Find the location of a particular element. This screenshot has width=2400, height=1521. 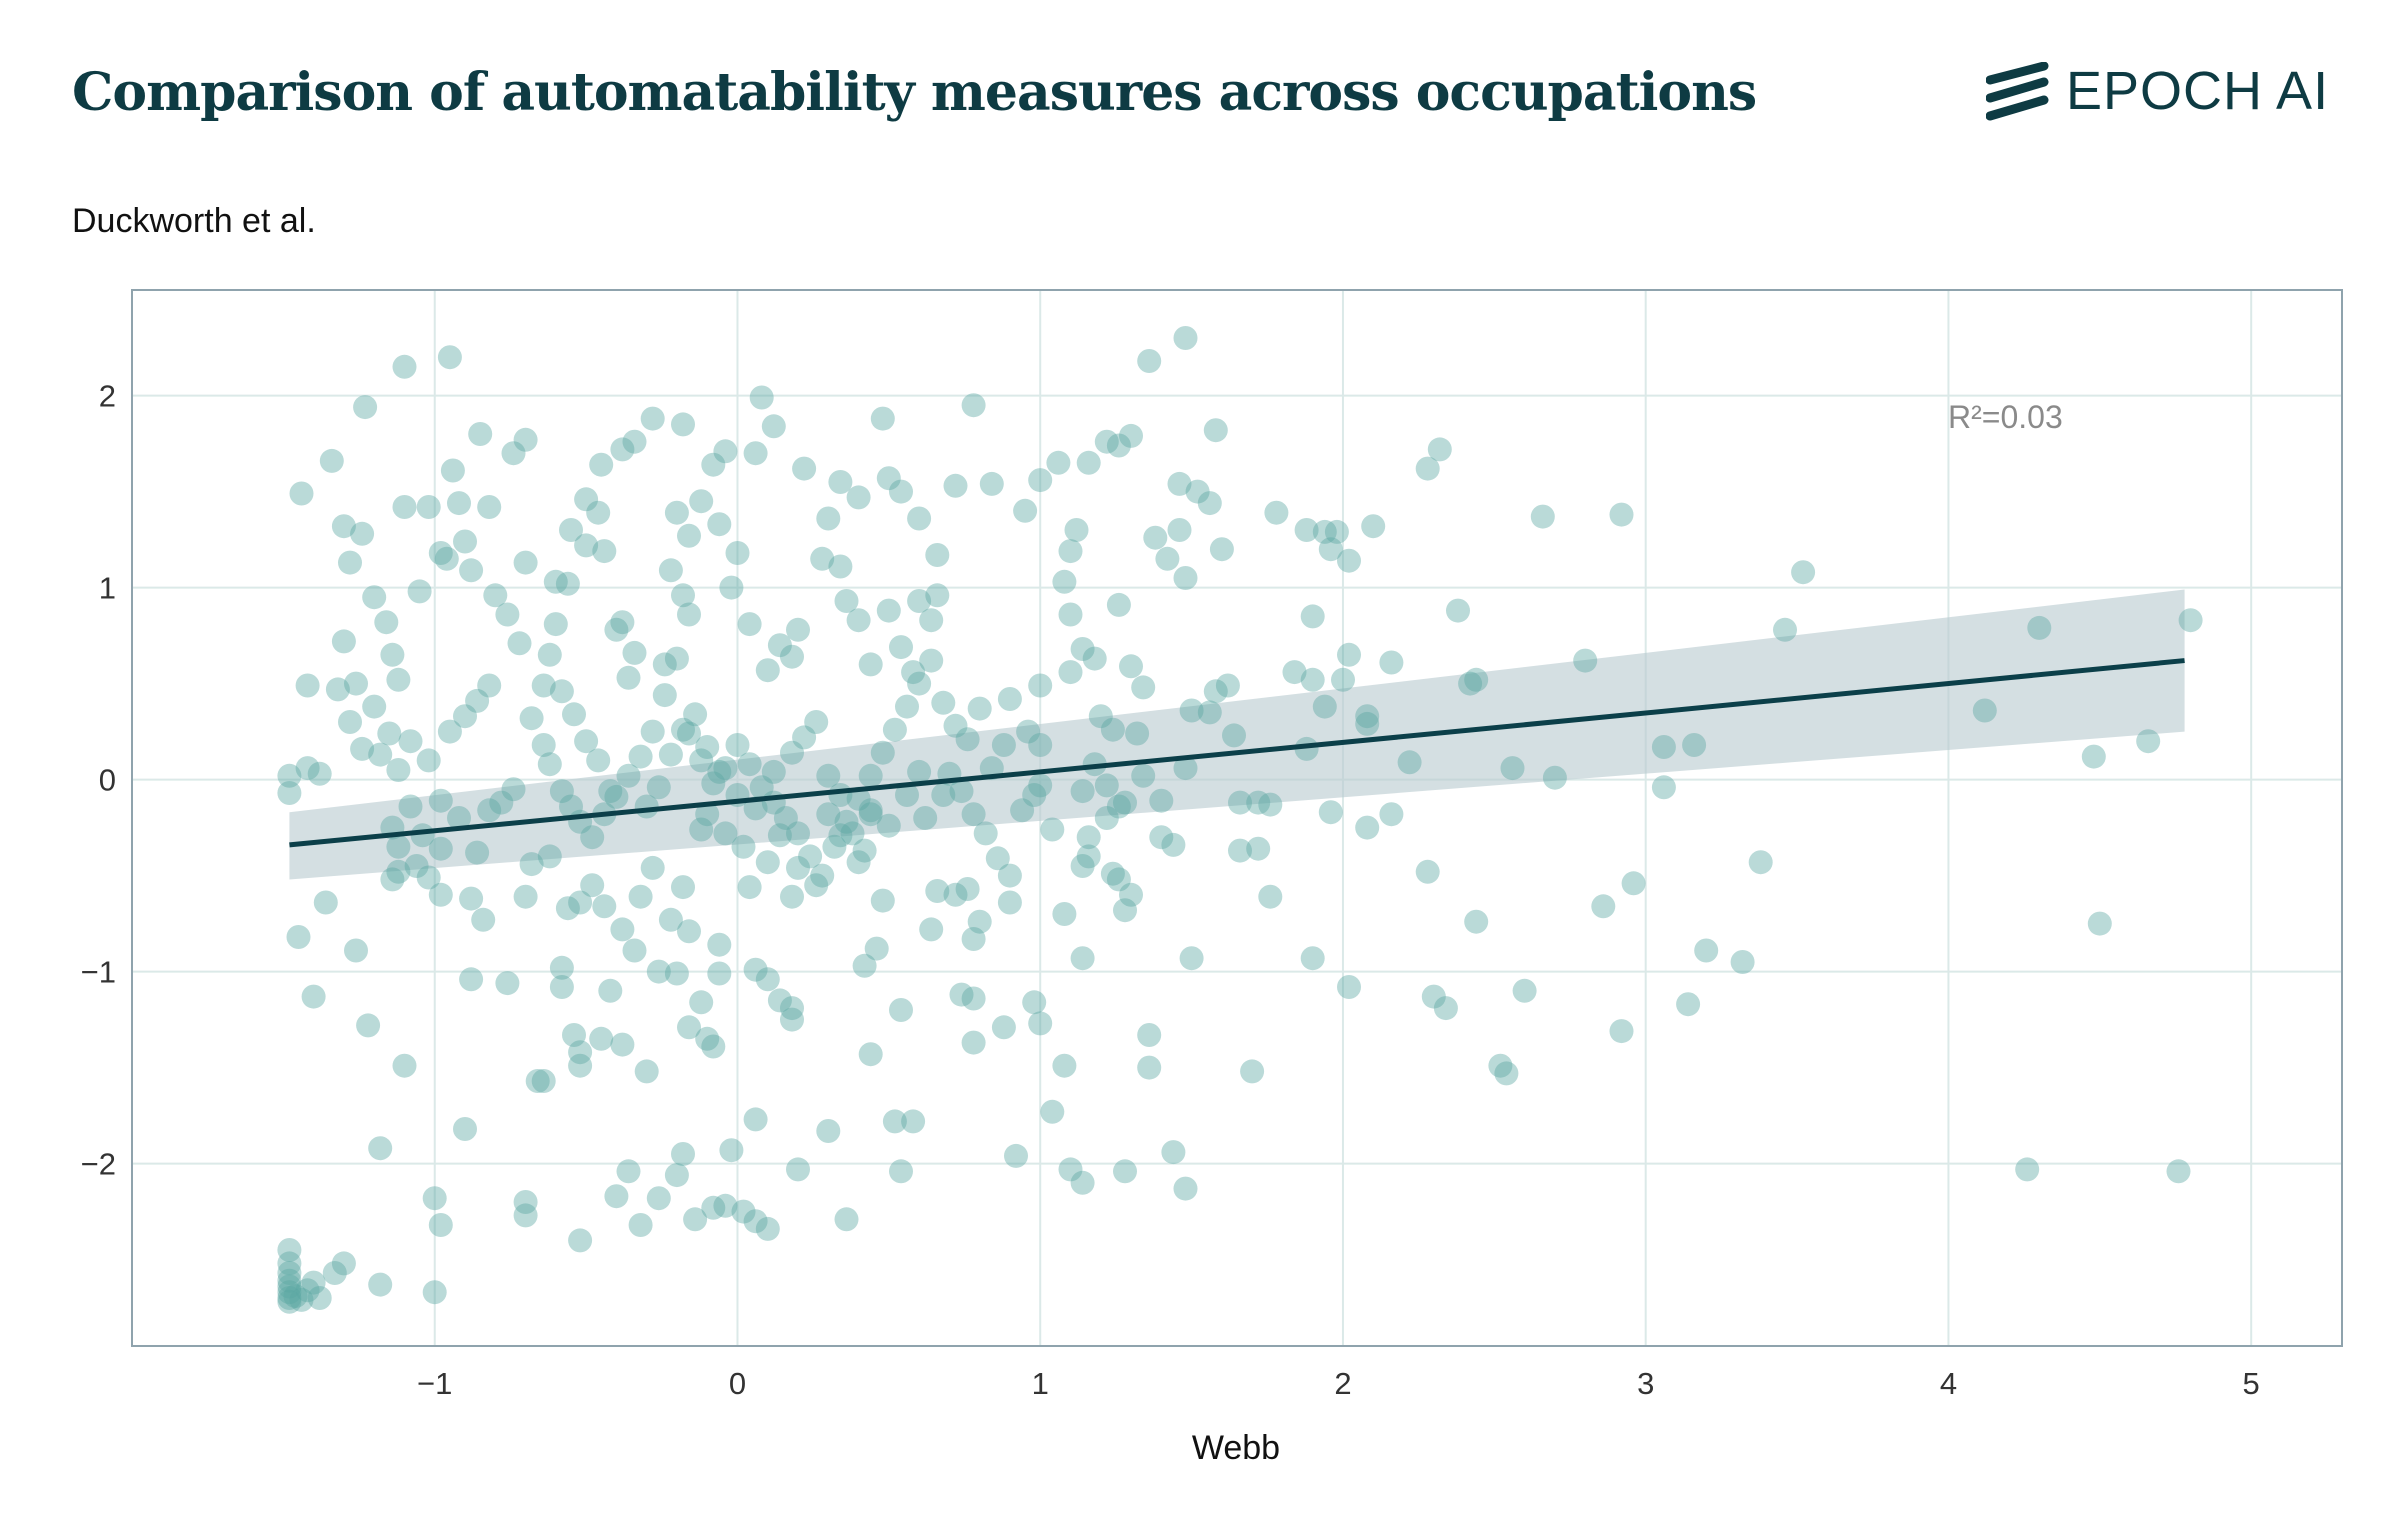

y-tick-label: 1 is located at coordinates (107, 588).